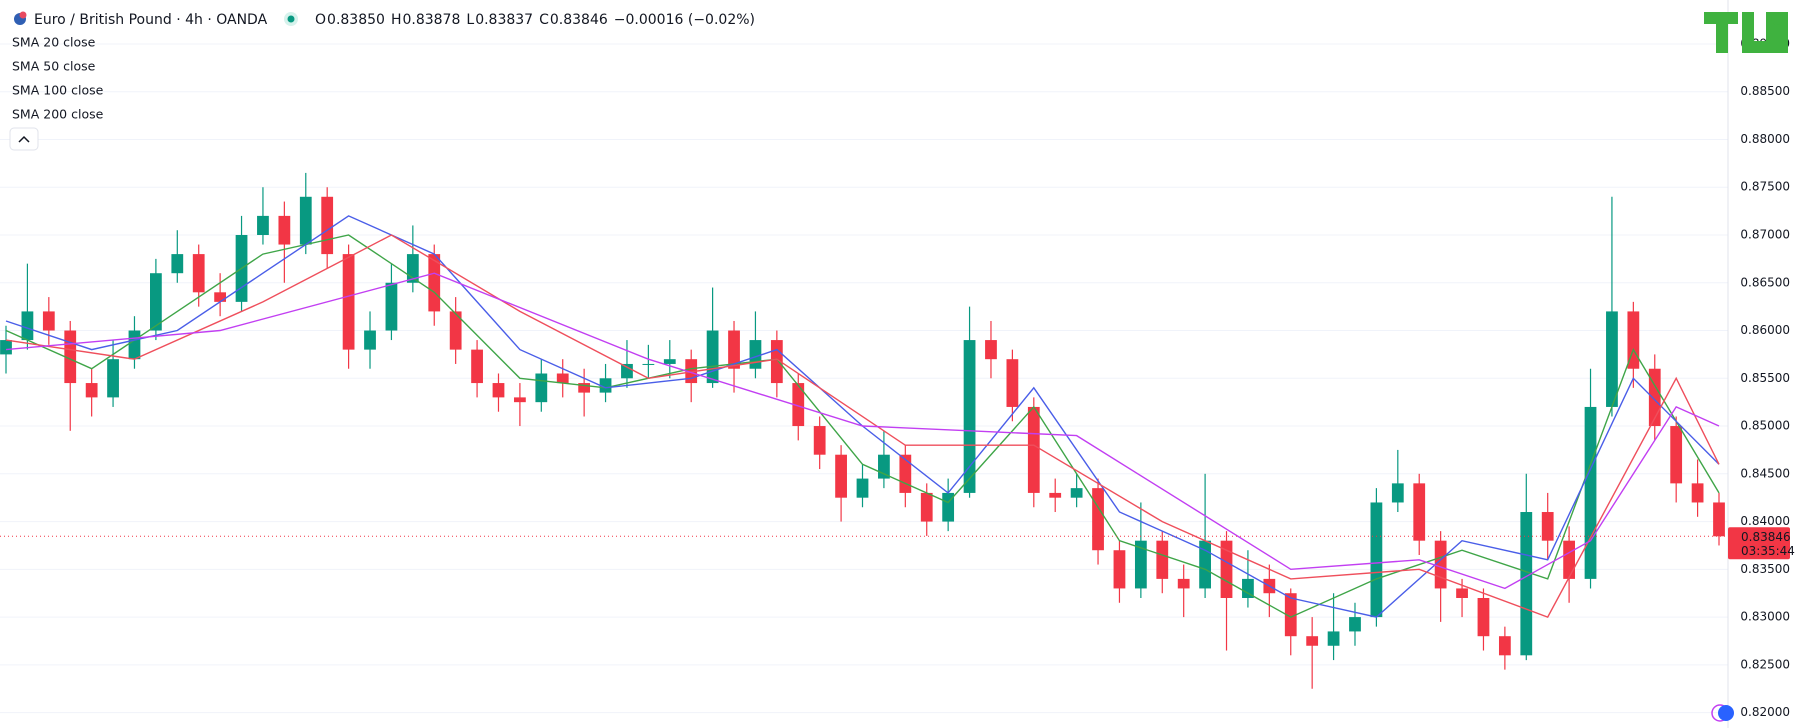  Describe the element at coordinates (544, 20) in the screenshot. I see `ohlc-label: C` at that location.